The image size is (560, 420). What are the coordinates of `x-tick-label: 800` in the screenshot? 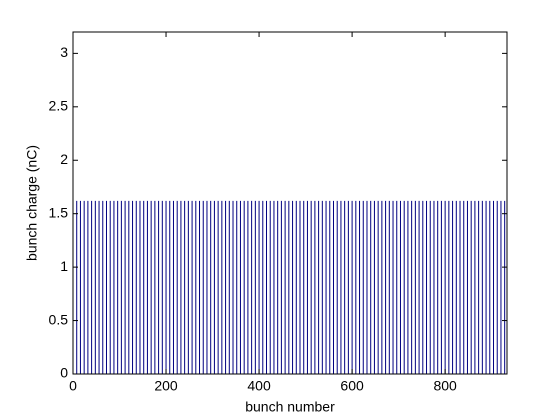 It's located at (445, 386).